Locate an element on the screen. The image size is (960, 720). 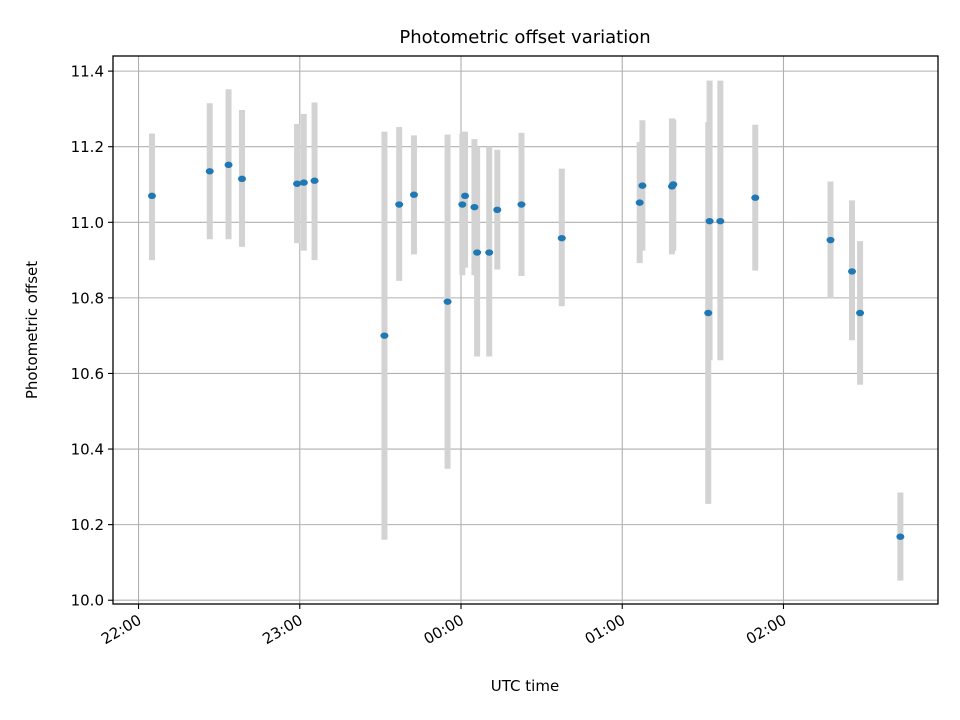
y-tick-label: 11.2 is located at coordinates (87, 147).